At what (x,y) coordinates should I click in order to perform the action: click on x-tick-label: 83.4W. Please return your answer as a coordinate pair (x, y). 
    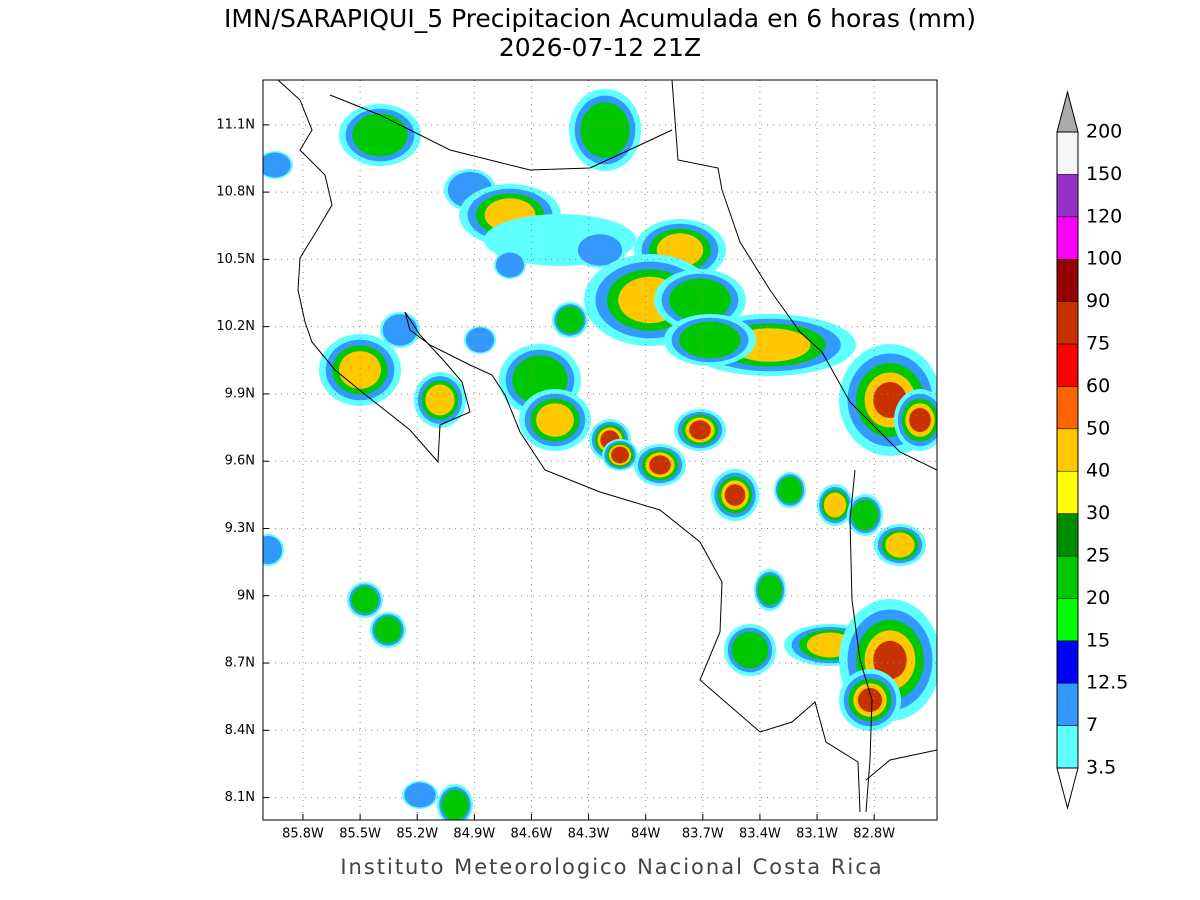
    Looking at the image, I should click on (760, 834).